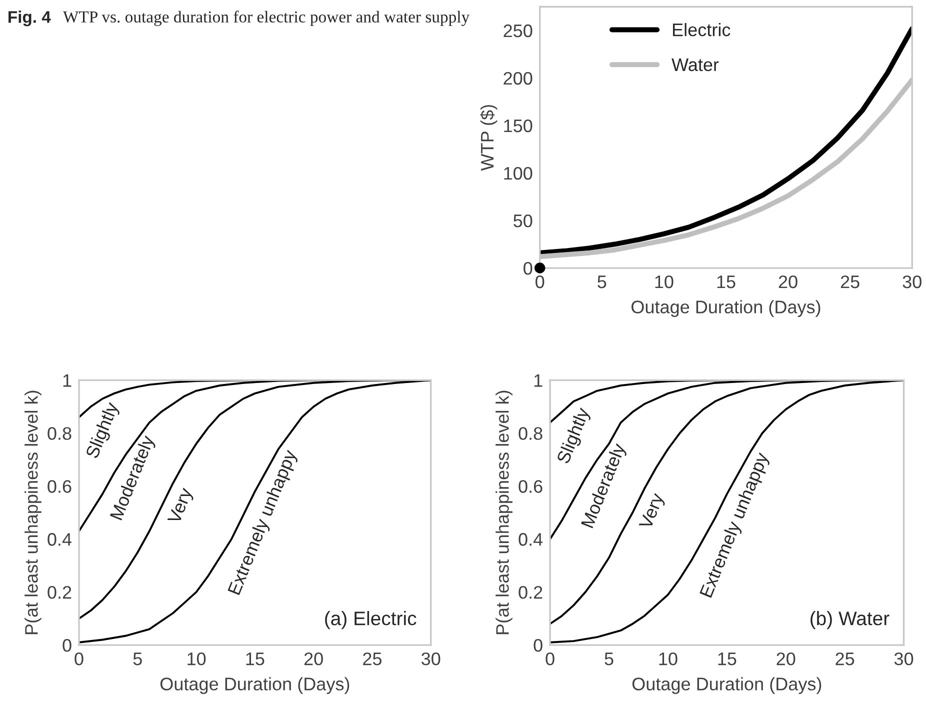  I want to click on annotation: (a) Electric, so click(370, 620).